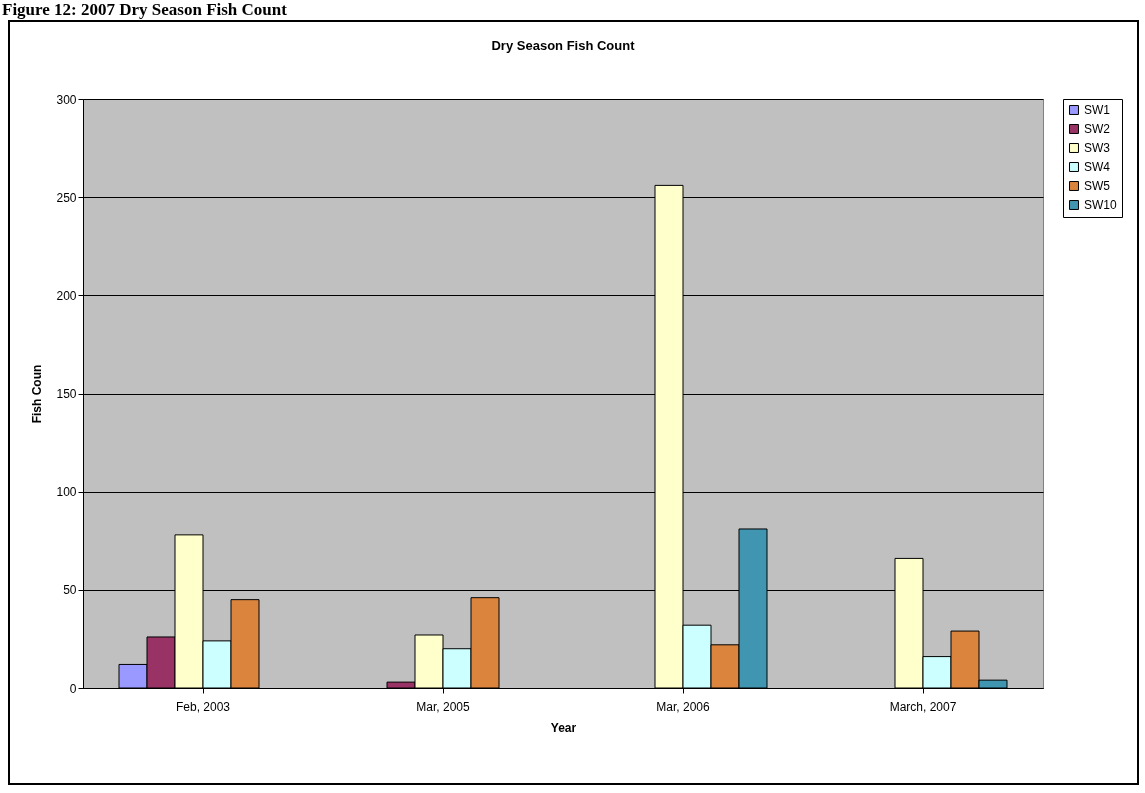 Image resolution: width=1145 pixels, height=793 pixels. What do you see at coordinates (1097, 129) in the screenshot?
I see `legend-label: SW2` at bounding box center [1097, 129].